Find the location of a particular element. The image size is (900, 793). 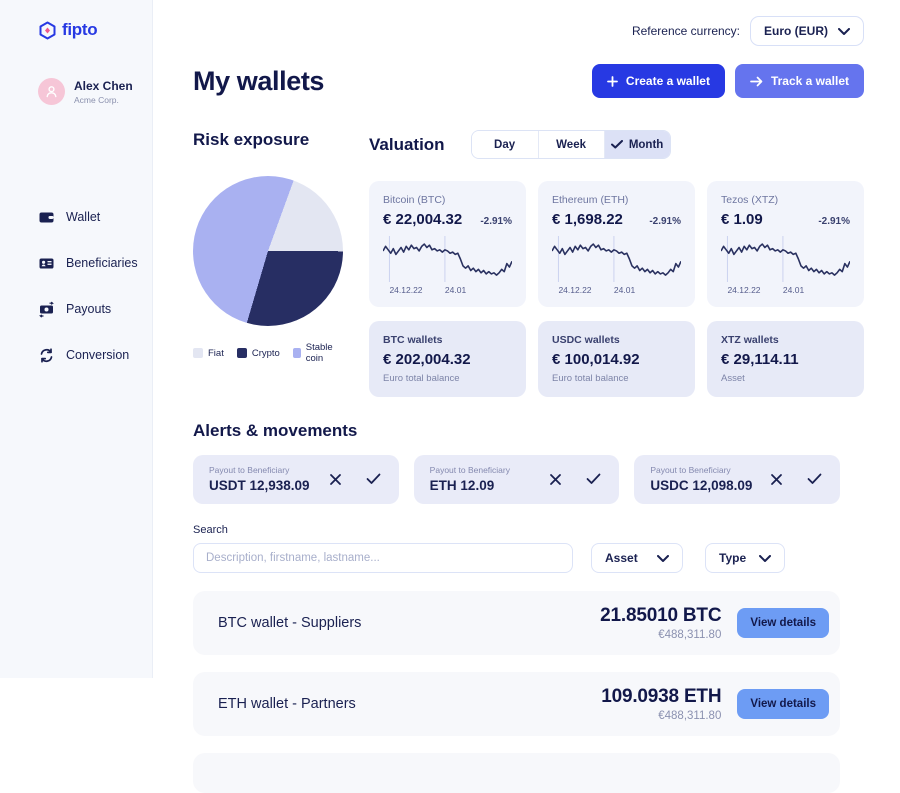

asset-change: -2.91% is located at coordinates (665, 221).